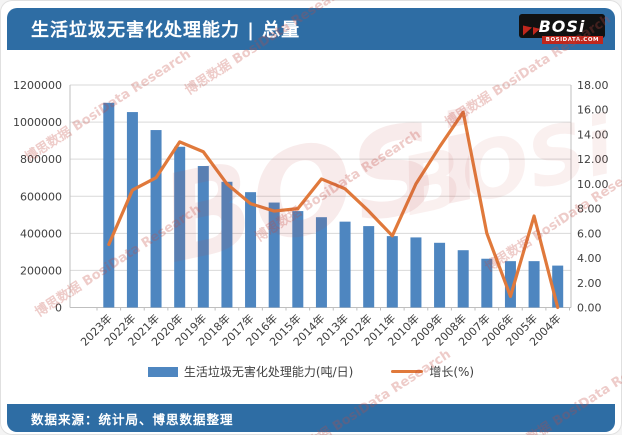 Image resolution: width=622 pixels, height=435 pixels. I want to click on bar-2023年, so click(109, 205).